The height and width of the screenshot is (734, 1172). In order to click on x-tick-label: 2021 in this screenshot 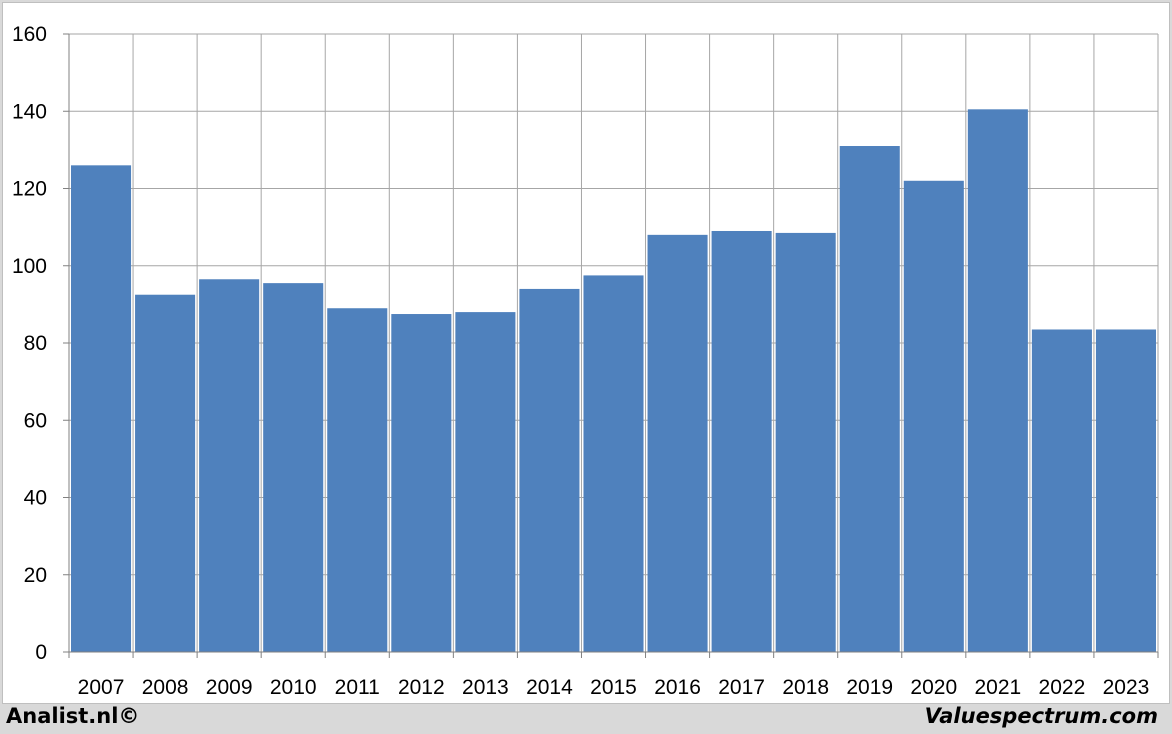, I will do `click(997, 687)`.